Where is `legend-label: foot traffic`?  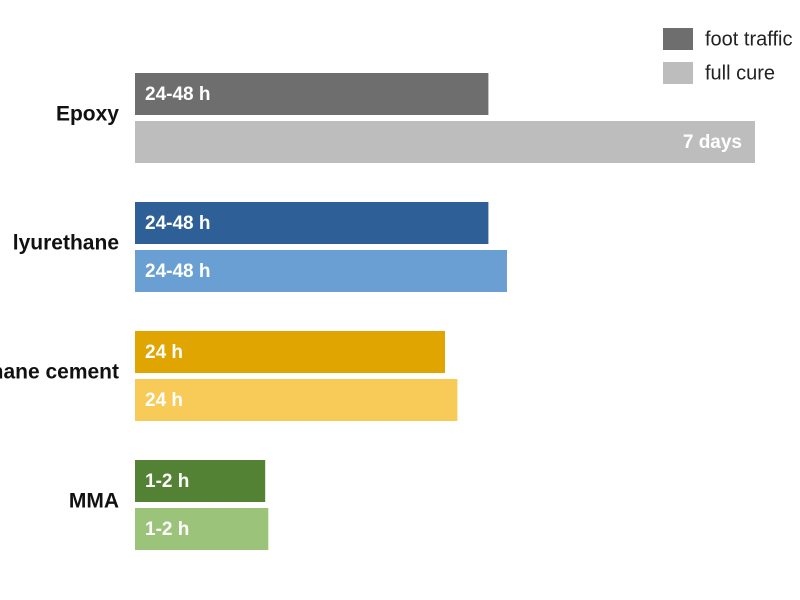 legend-label: foot traffic is located at coordinates (748, 39).